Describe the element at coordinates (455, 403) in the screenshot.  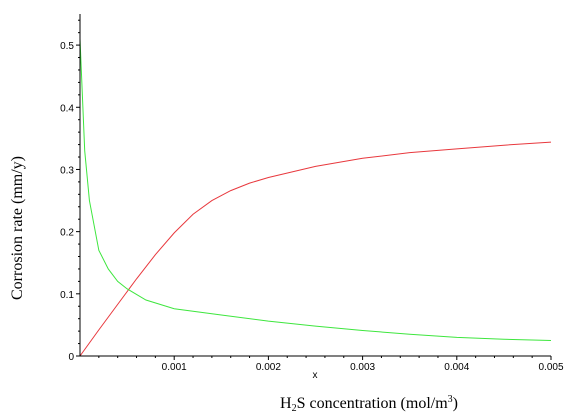
I see `x-axis-title-suffix: )` at that location.